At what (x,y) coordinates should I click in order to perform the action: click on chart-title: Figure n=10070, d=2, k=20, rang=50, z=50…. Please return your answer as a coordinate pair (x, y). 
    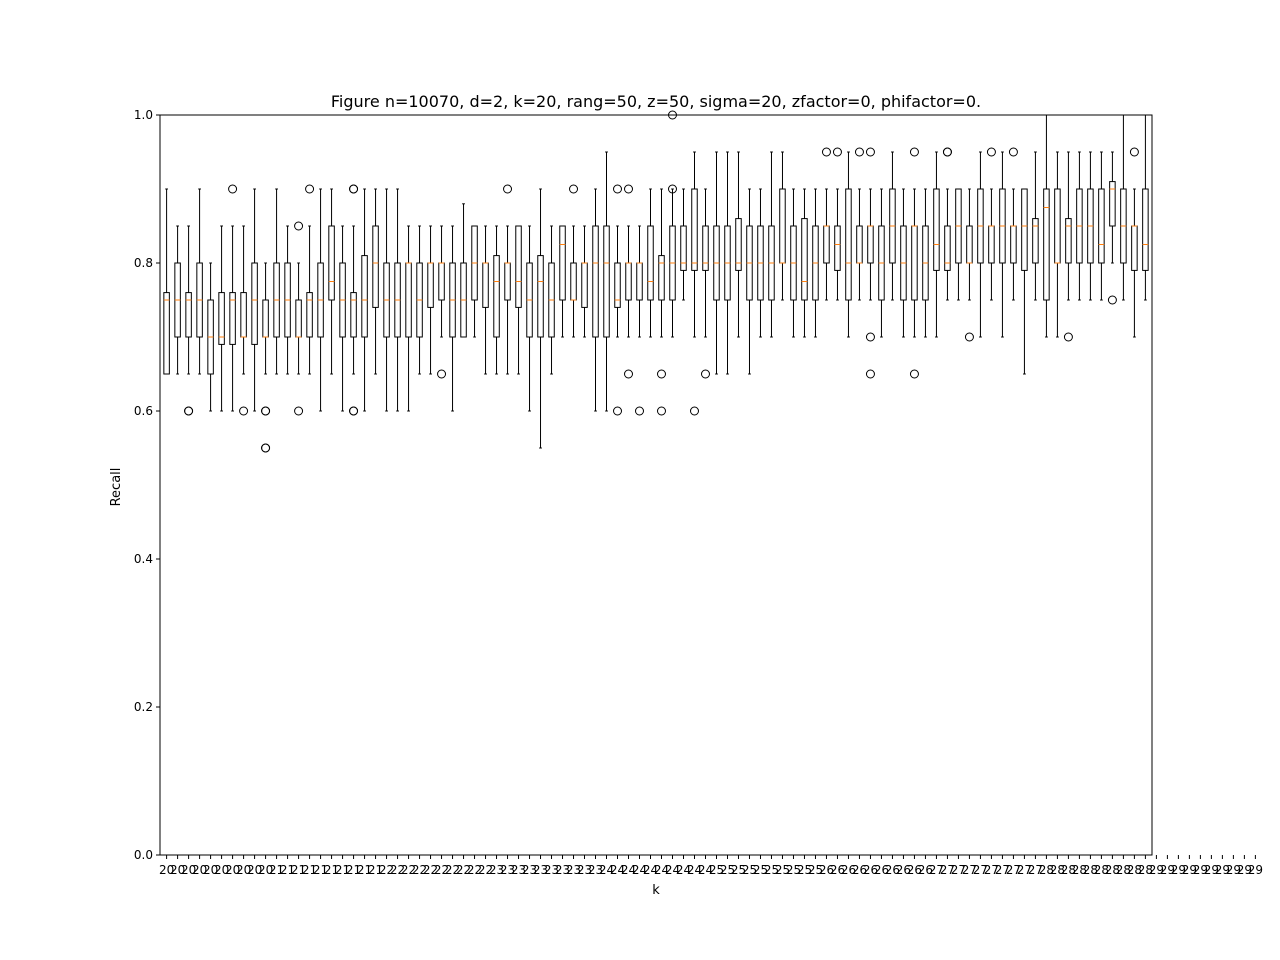
    Looking at the image, I should click on (656, 101).